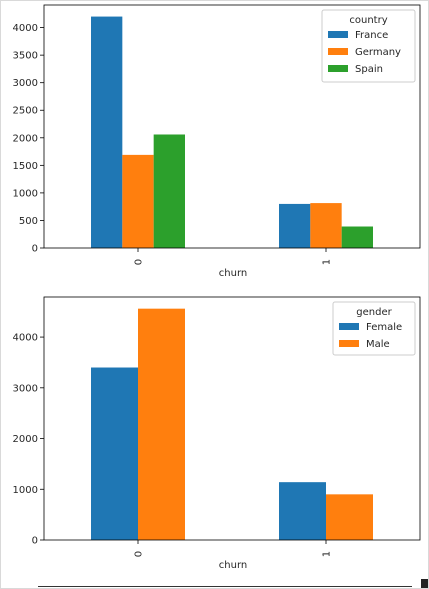 The height and width of the screenshot is (589, 429). Describe the element at coordinates (369, 69) in the screenshot. I see `legend-entry-spain: Spain` at that location.